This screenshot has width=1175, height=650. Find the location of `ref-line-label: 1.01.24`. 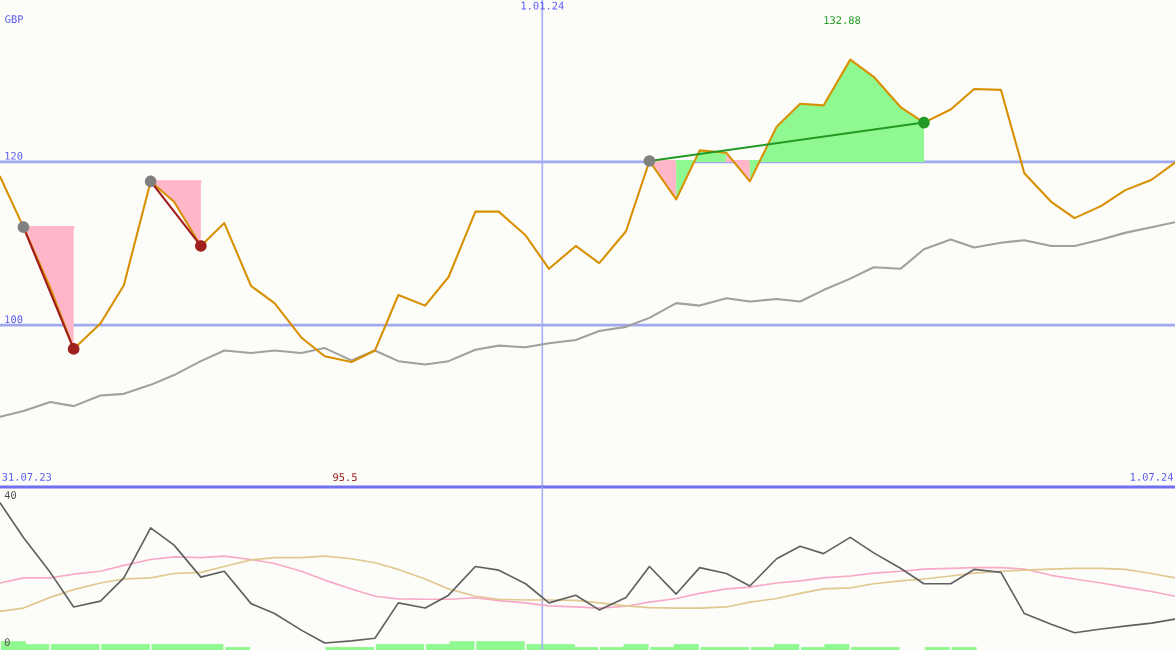

ref-line-label: 1.01.24 is located at coordinates (542, 5).